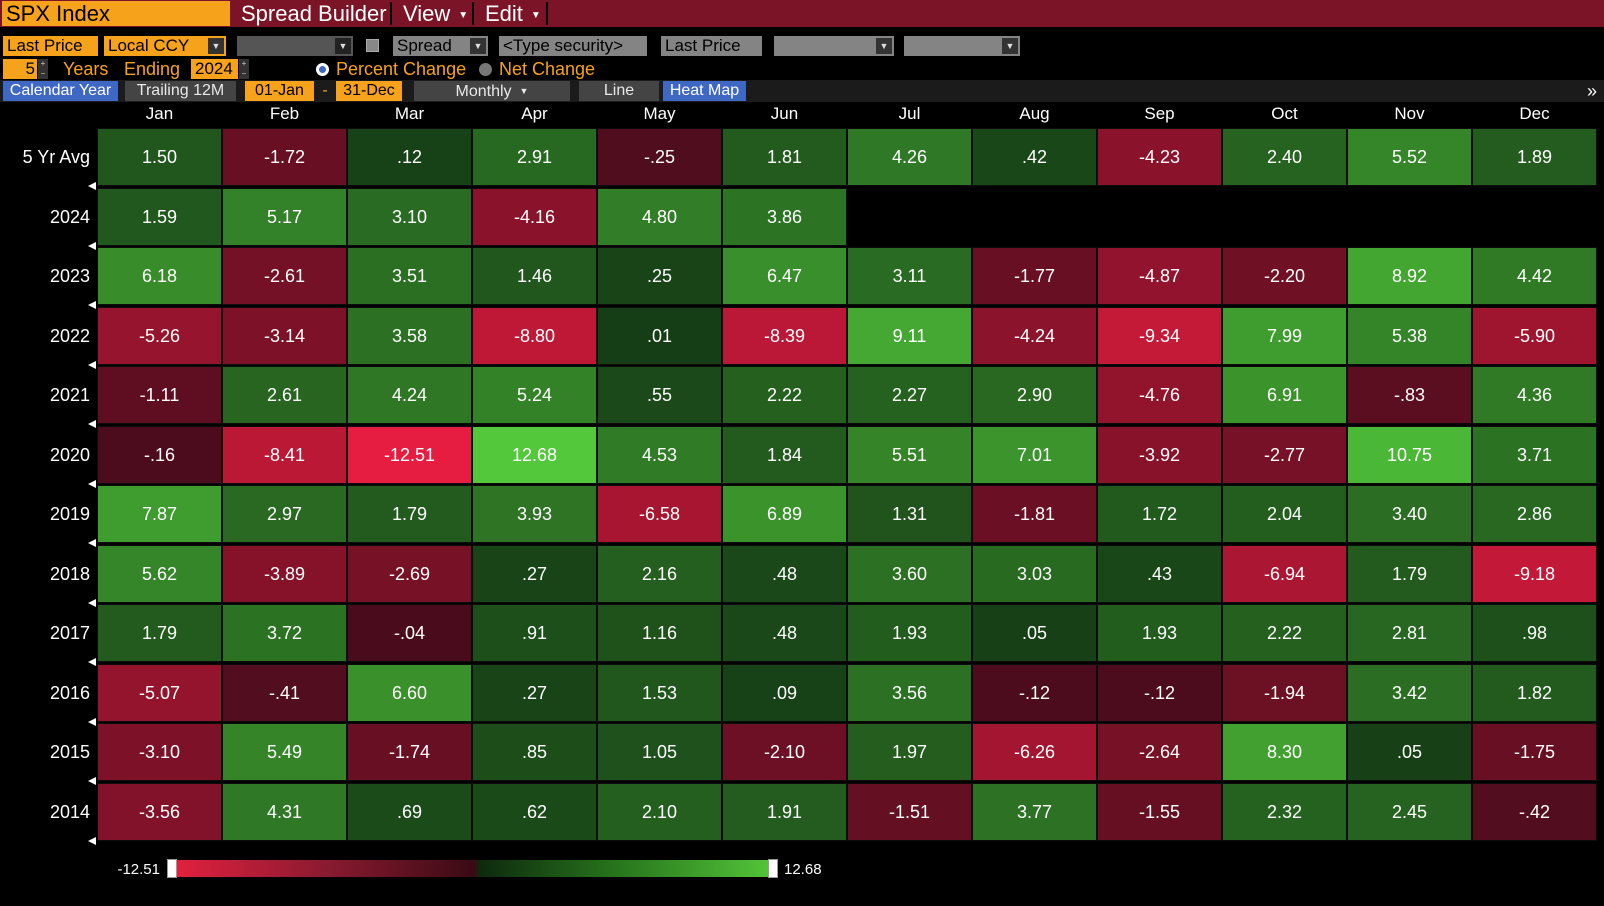 This screenshot has width=1604, height=906. What do you see at coordinates (284, 157) in the screenshot?
I see `heat-map-cell: -1.72` at bounding box center [284, 157].